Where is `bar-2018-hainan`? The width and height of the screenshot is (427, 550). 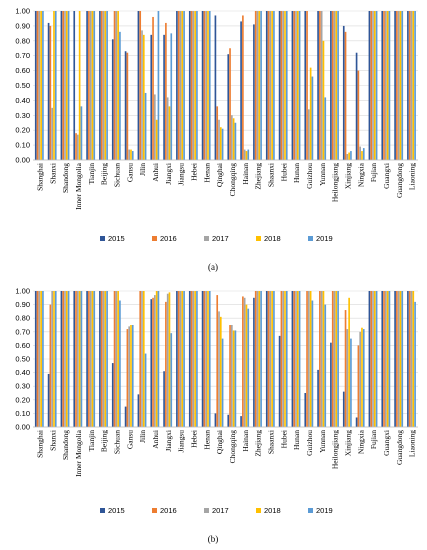
bar-2018-hainan is located at coordinates (246, 365).